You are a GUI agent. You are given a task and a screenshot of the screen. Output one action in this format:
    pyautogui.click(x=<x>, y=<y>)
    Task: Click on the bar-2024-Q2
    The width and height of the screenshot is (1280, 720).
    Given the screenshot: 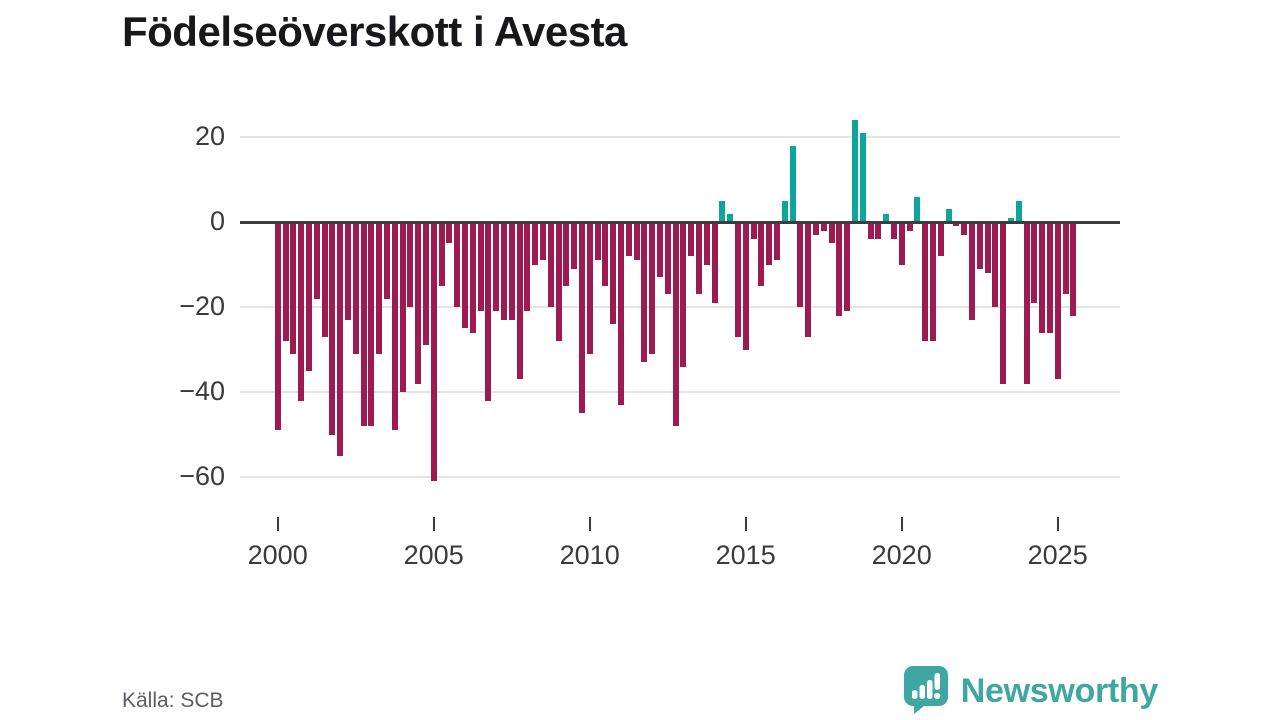 What is the action you would take?
    pyautogui.click(x=1034, y=262)
    